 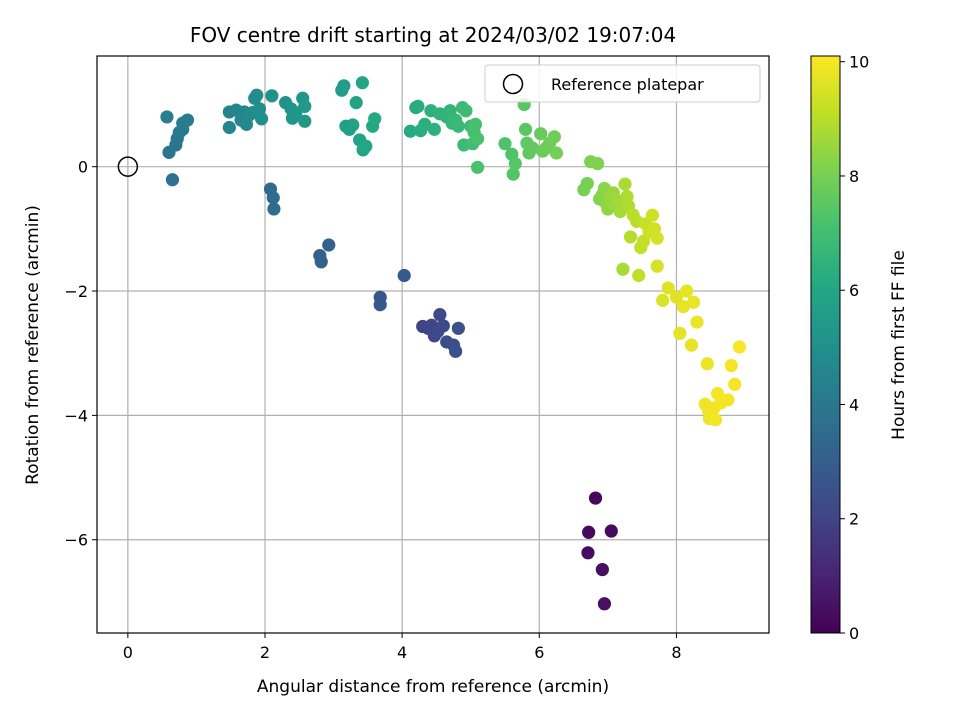 What do you see at coordinates (854, 633) in the screenshot?
I see `colorbar-tick-label: 0` at bounding box center [854, 633].